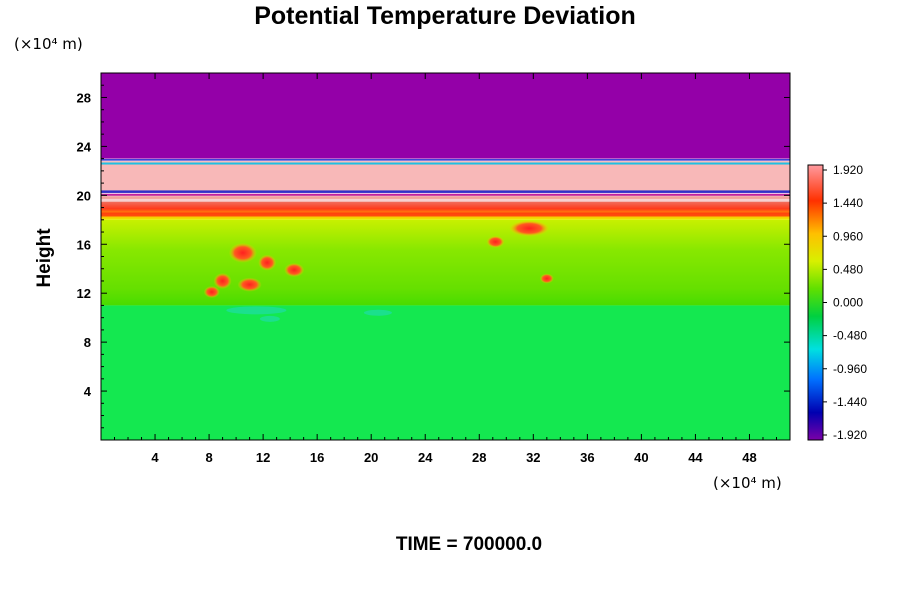  I want to click on y-unit-label: (×10⁴ m), so click(48, 44).